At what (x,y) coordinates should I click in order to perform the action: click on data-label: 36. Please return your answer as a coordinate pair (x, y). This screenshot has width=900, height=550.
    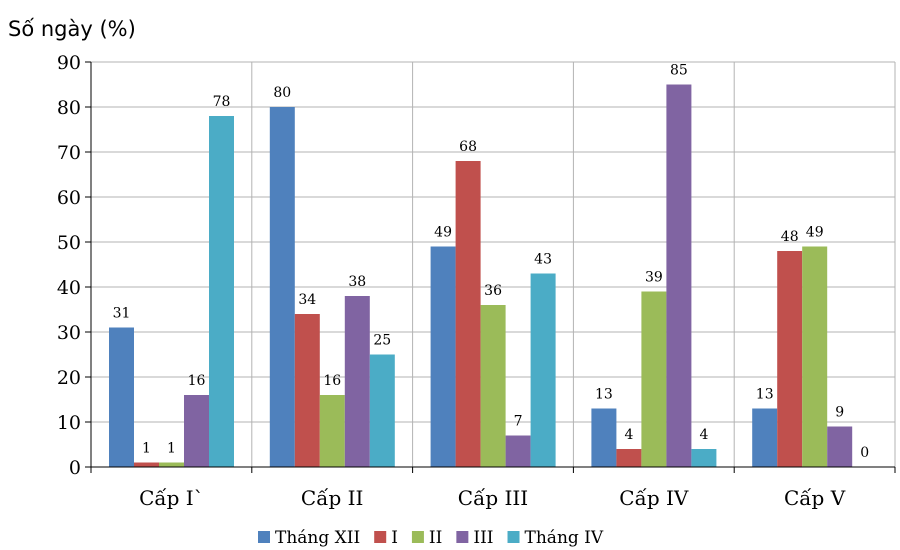
    Looking at the image, I should click on (493, 291).